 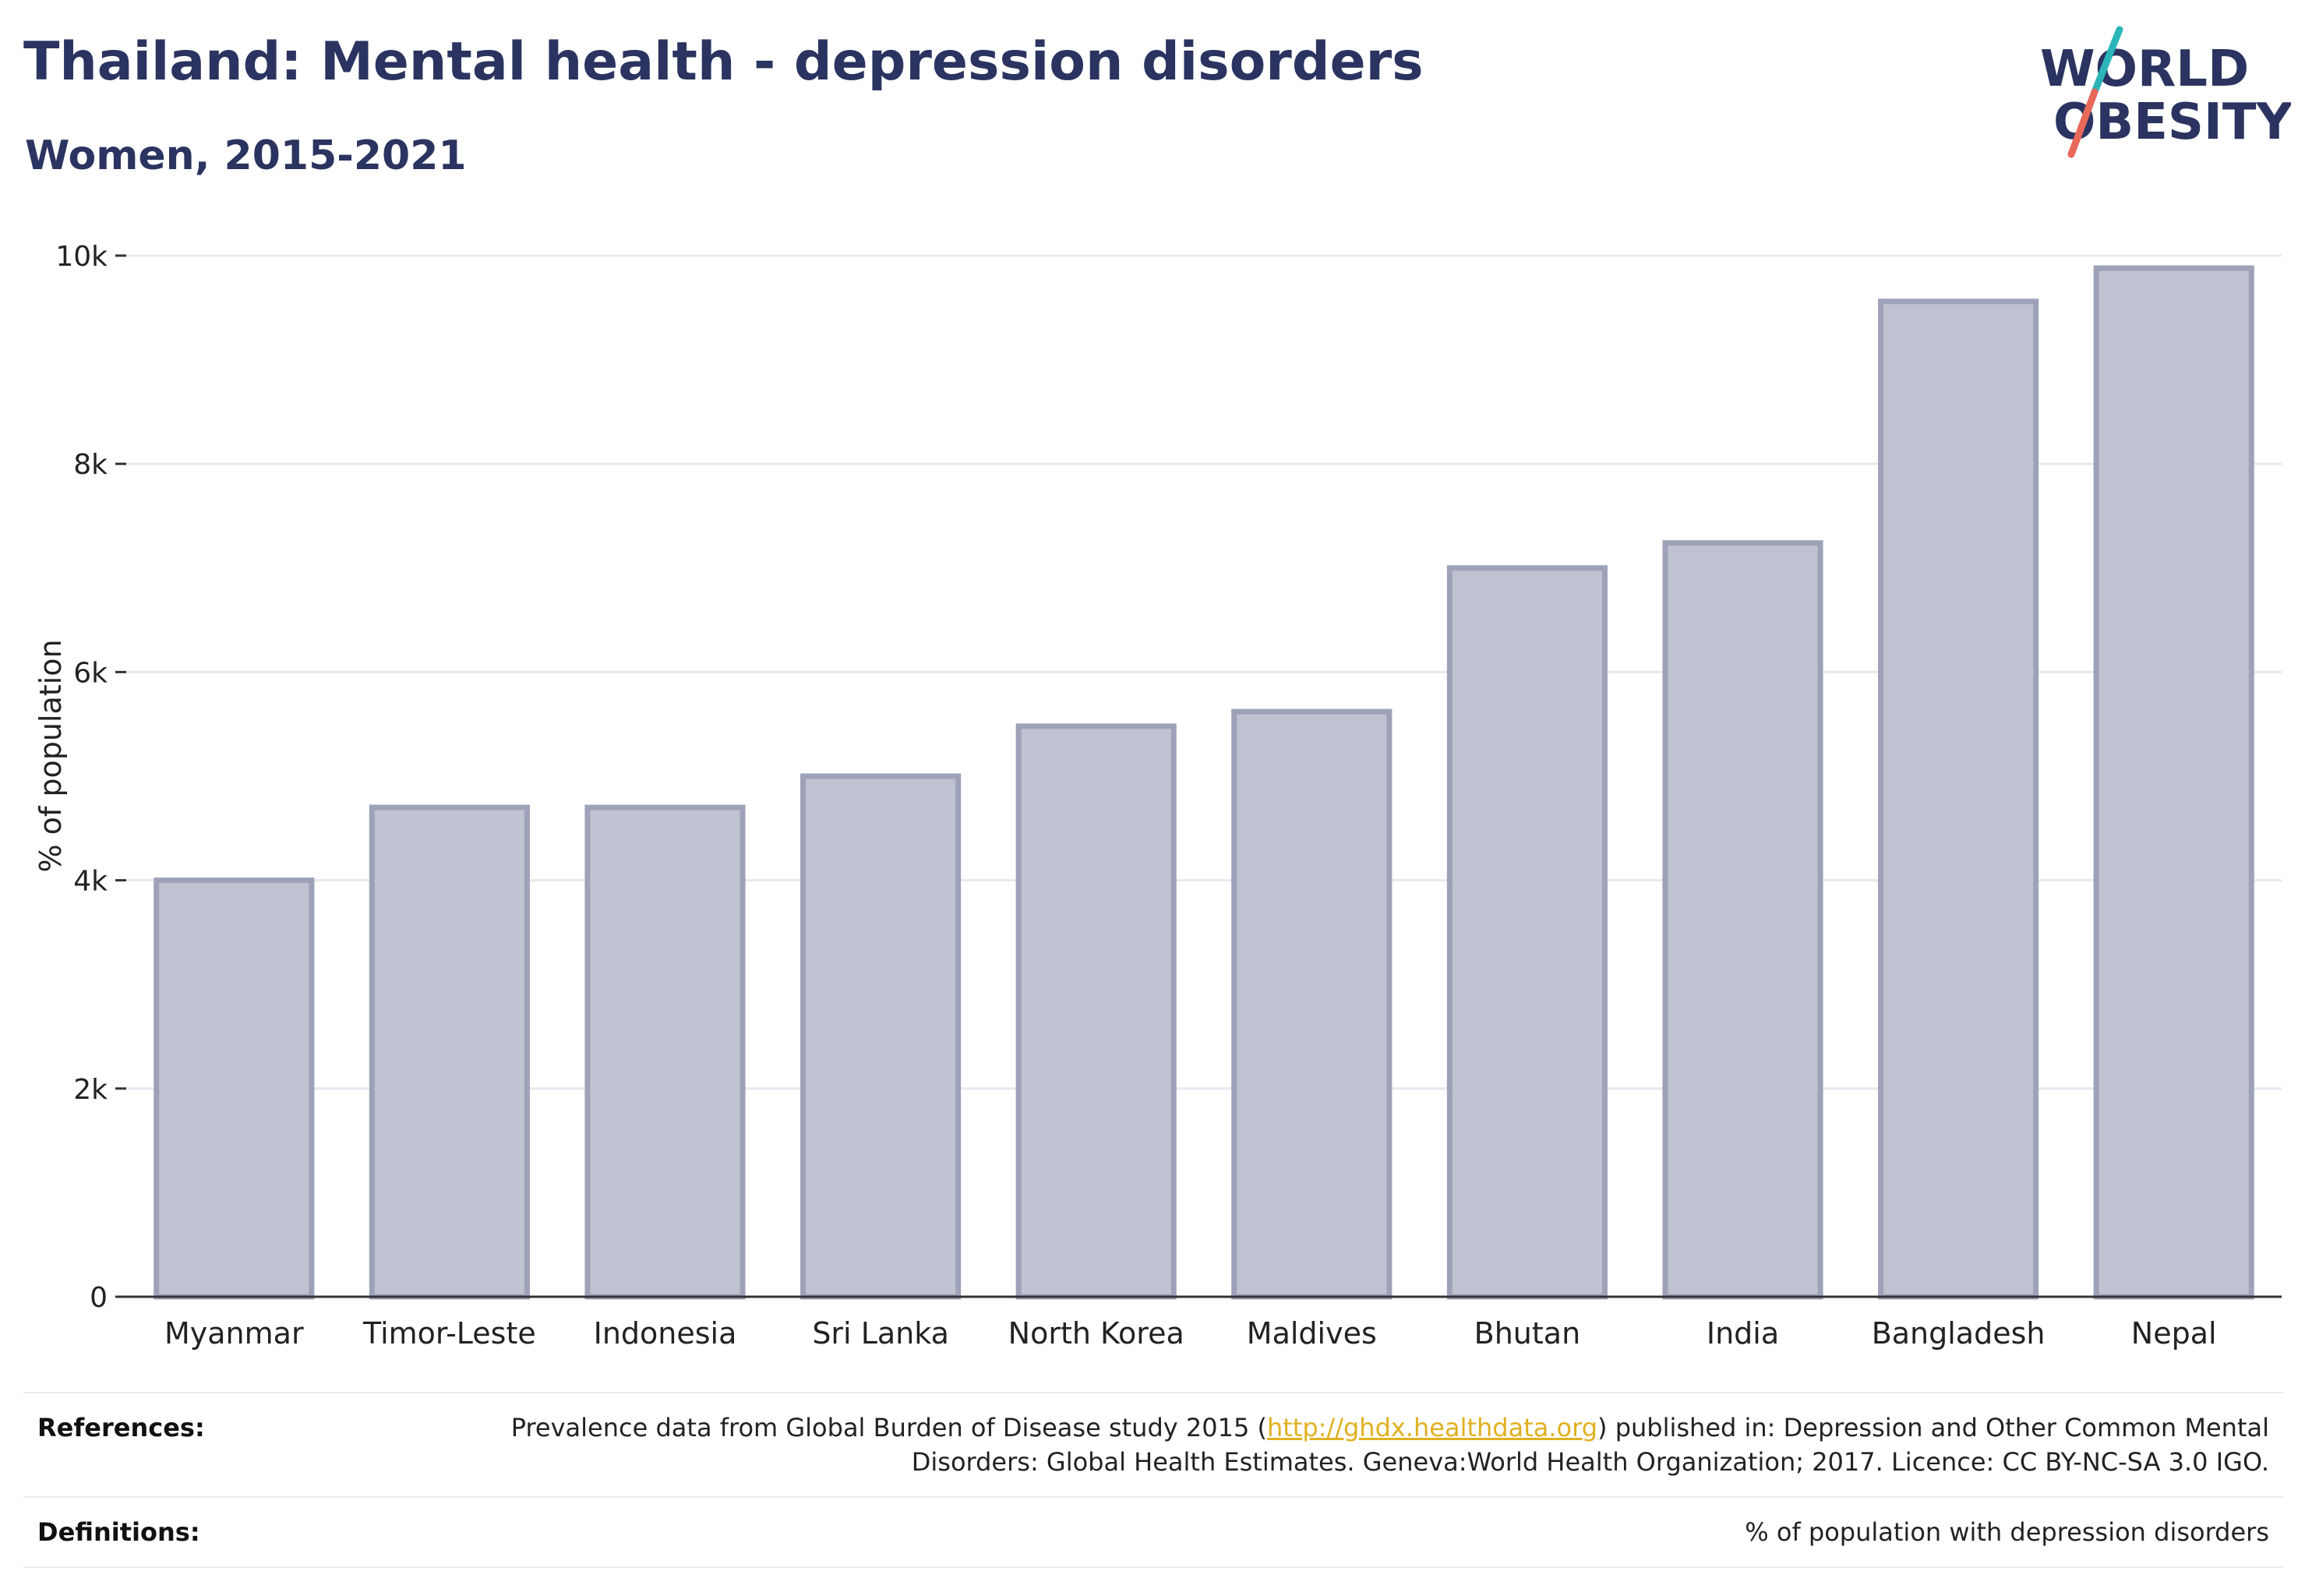 What do you see at coordinates (90, 882) in the screenshot?
I see `y-tick-label: 4k` at bounding box center [90, 882].